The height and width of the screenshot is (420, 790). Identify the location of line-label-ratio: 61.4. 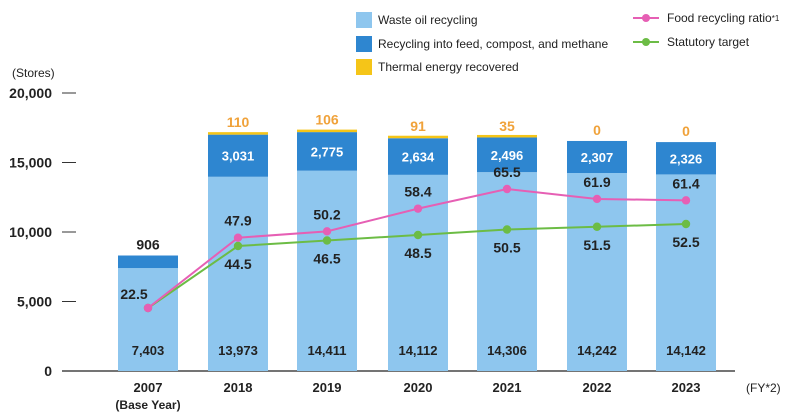
(685, 183).